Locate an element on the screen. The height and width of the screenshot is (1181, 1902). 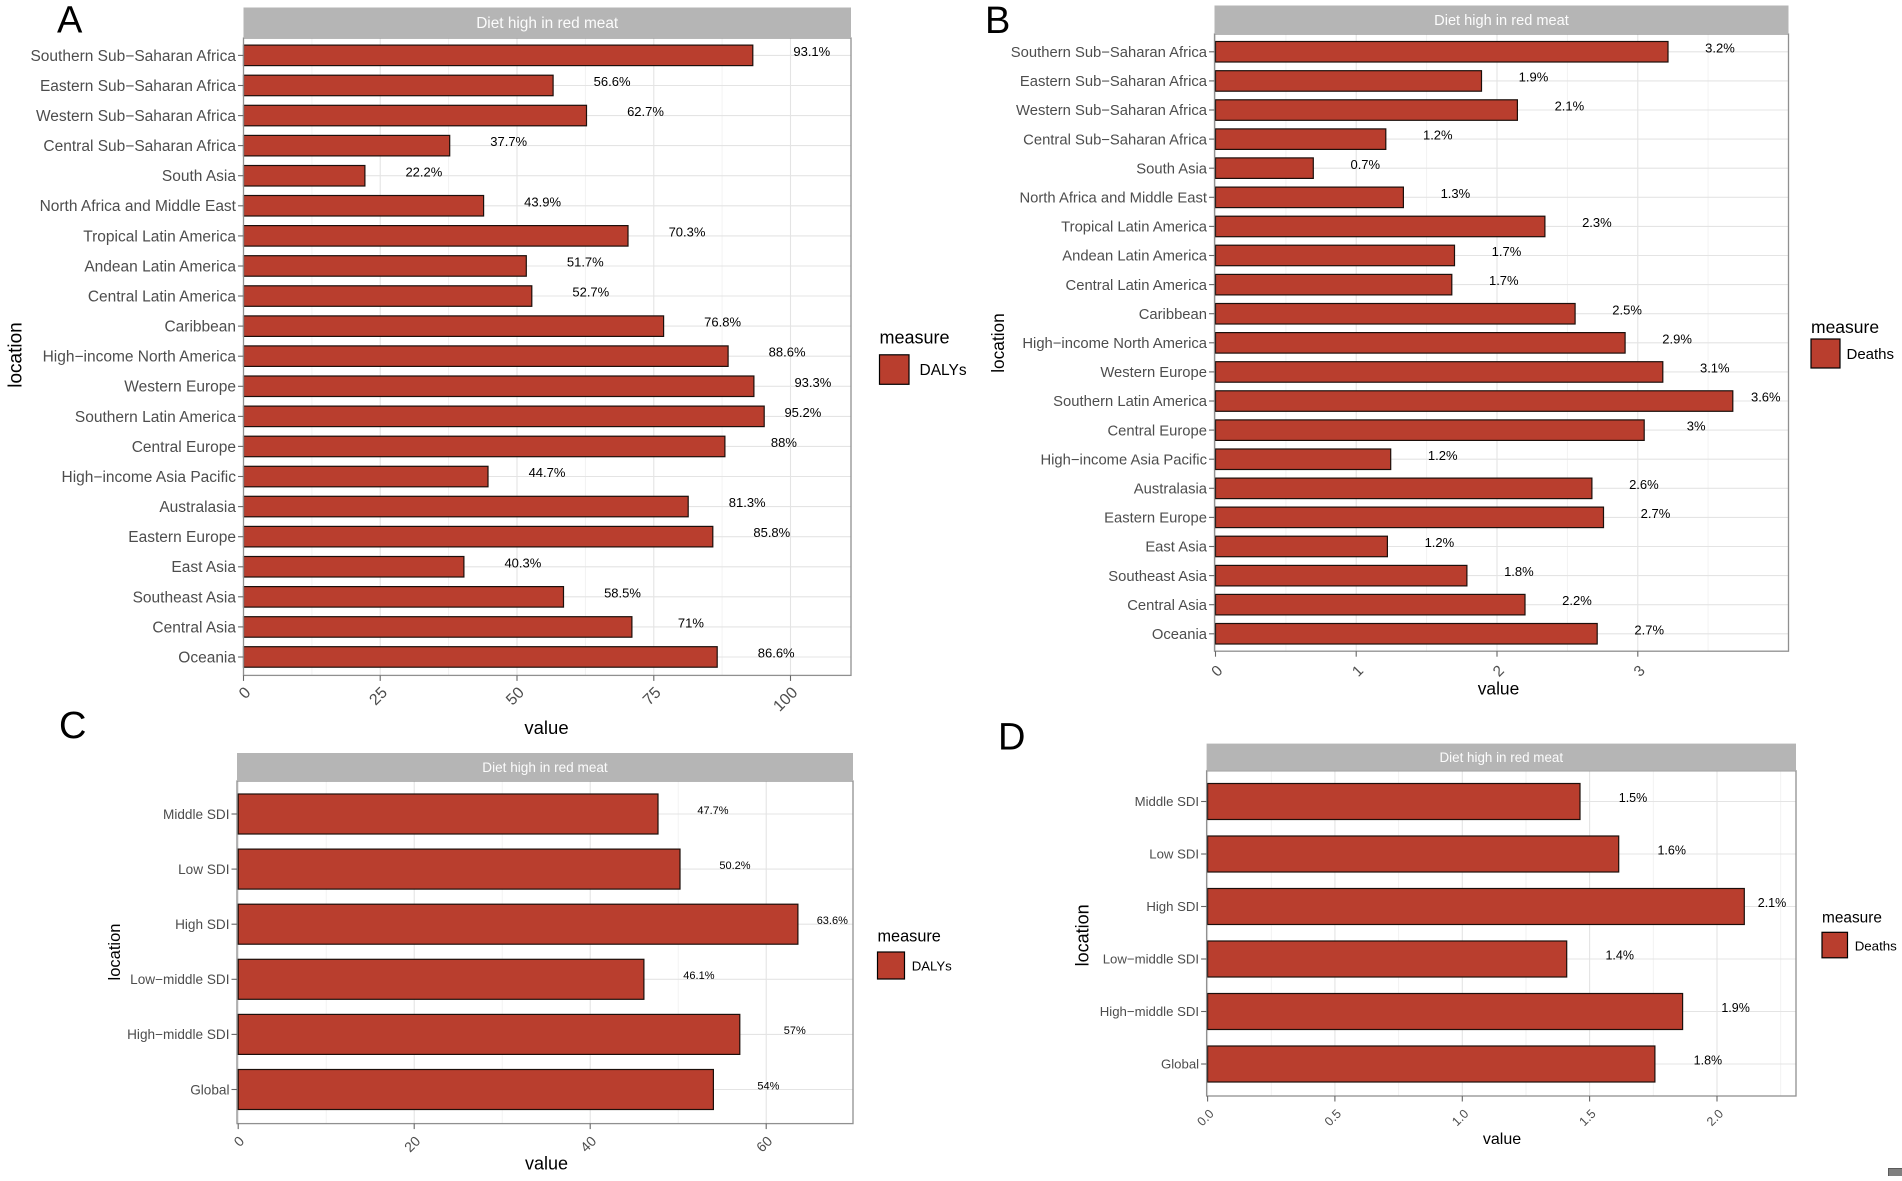
svg-text: 76.8% is located at coordinates (722, 322).